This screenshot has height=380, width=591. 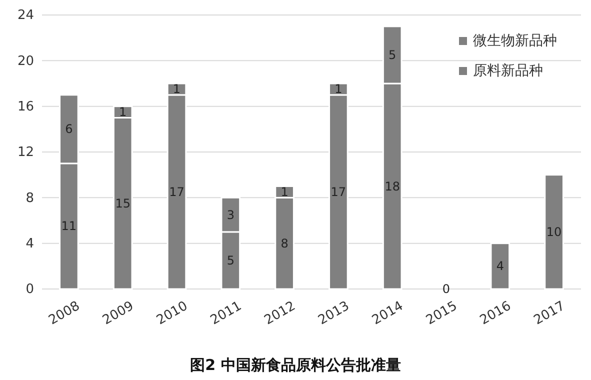 I want to click on data-label: 15, so click(x=122, y=203).